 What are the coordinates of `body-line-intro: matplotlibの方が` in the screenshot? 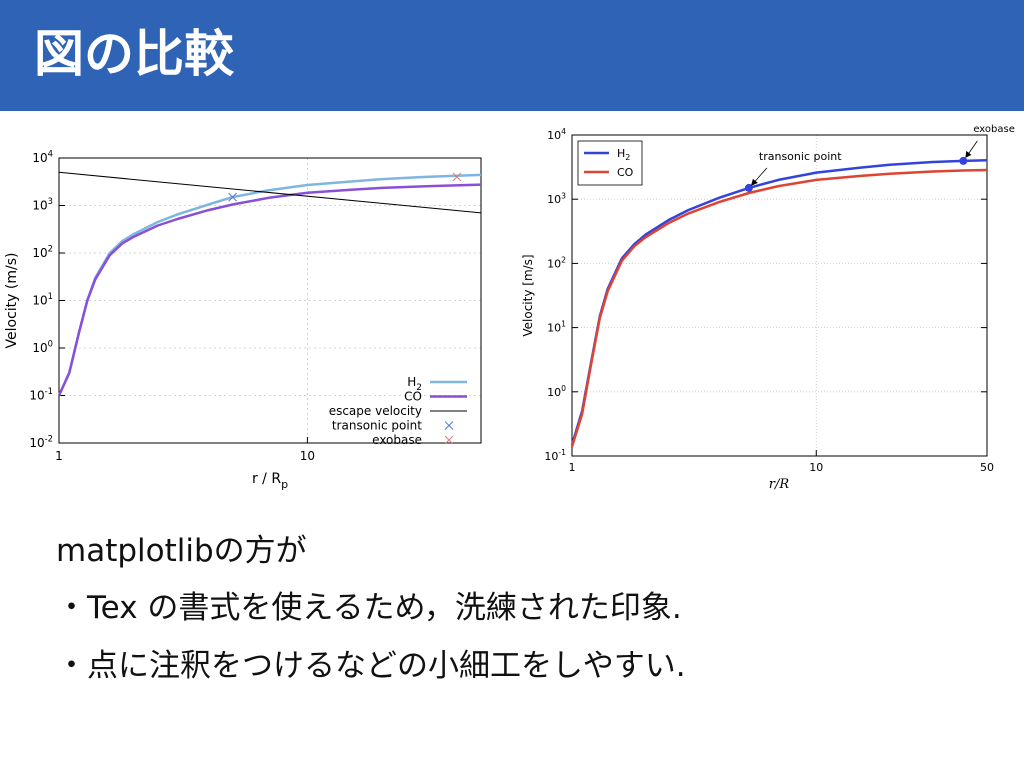 It's located at (181, 551).